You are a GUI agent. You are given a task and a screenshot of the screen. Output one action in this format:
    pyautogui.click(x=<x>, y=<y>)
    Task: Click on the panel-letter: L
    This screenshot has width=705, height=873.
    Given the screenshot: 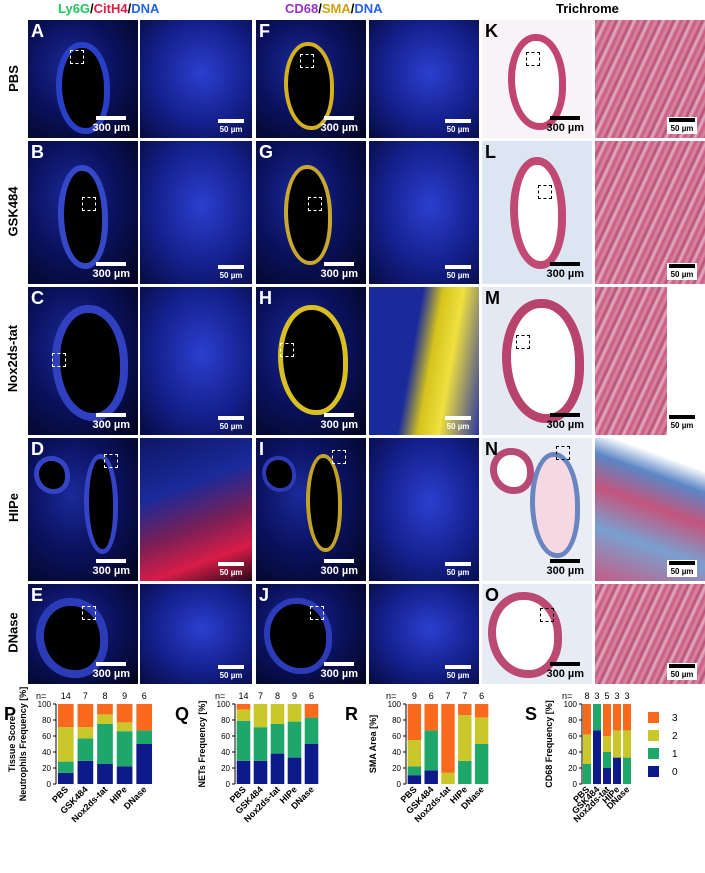 What is the action you would take?
    pyautogui.click(x=490, y=152)
    